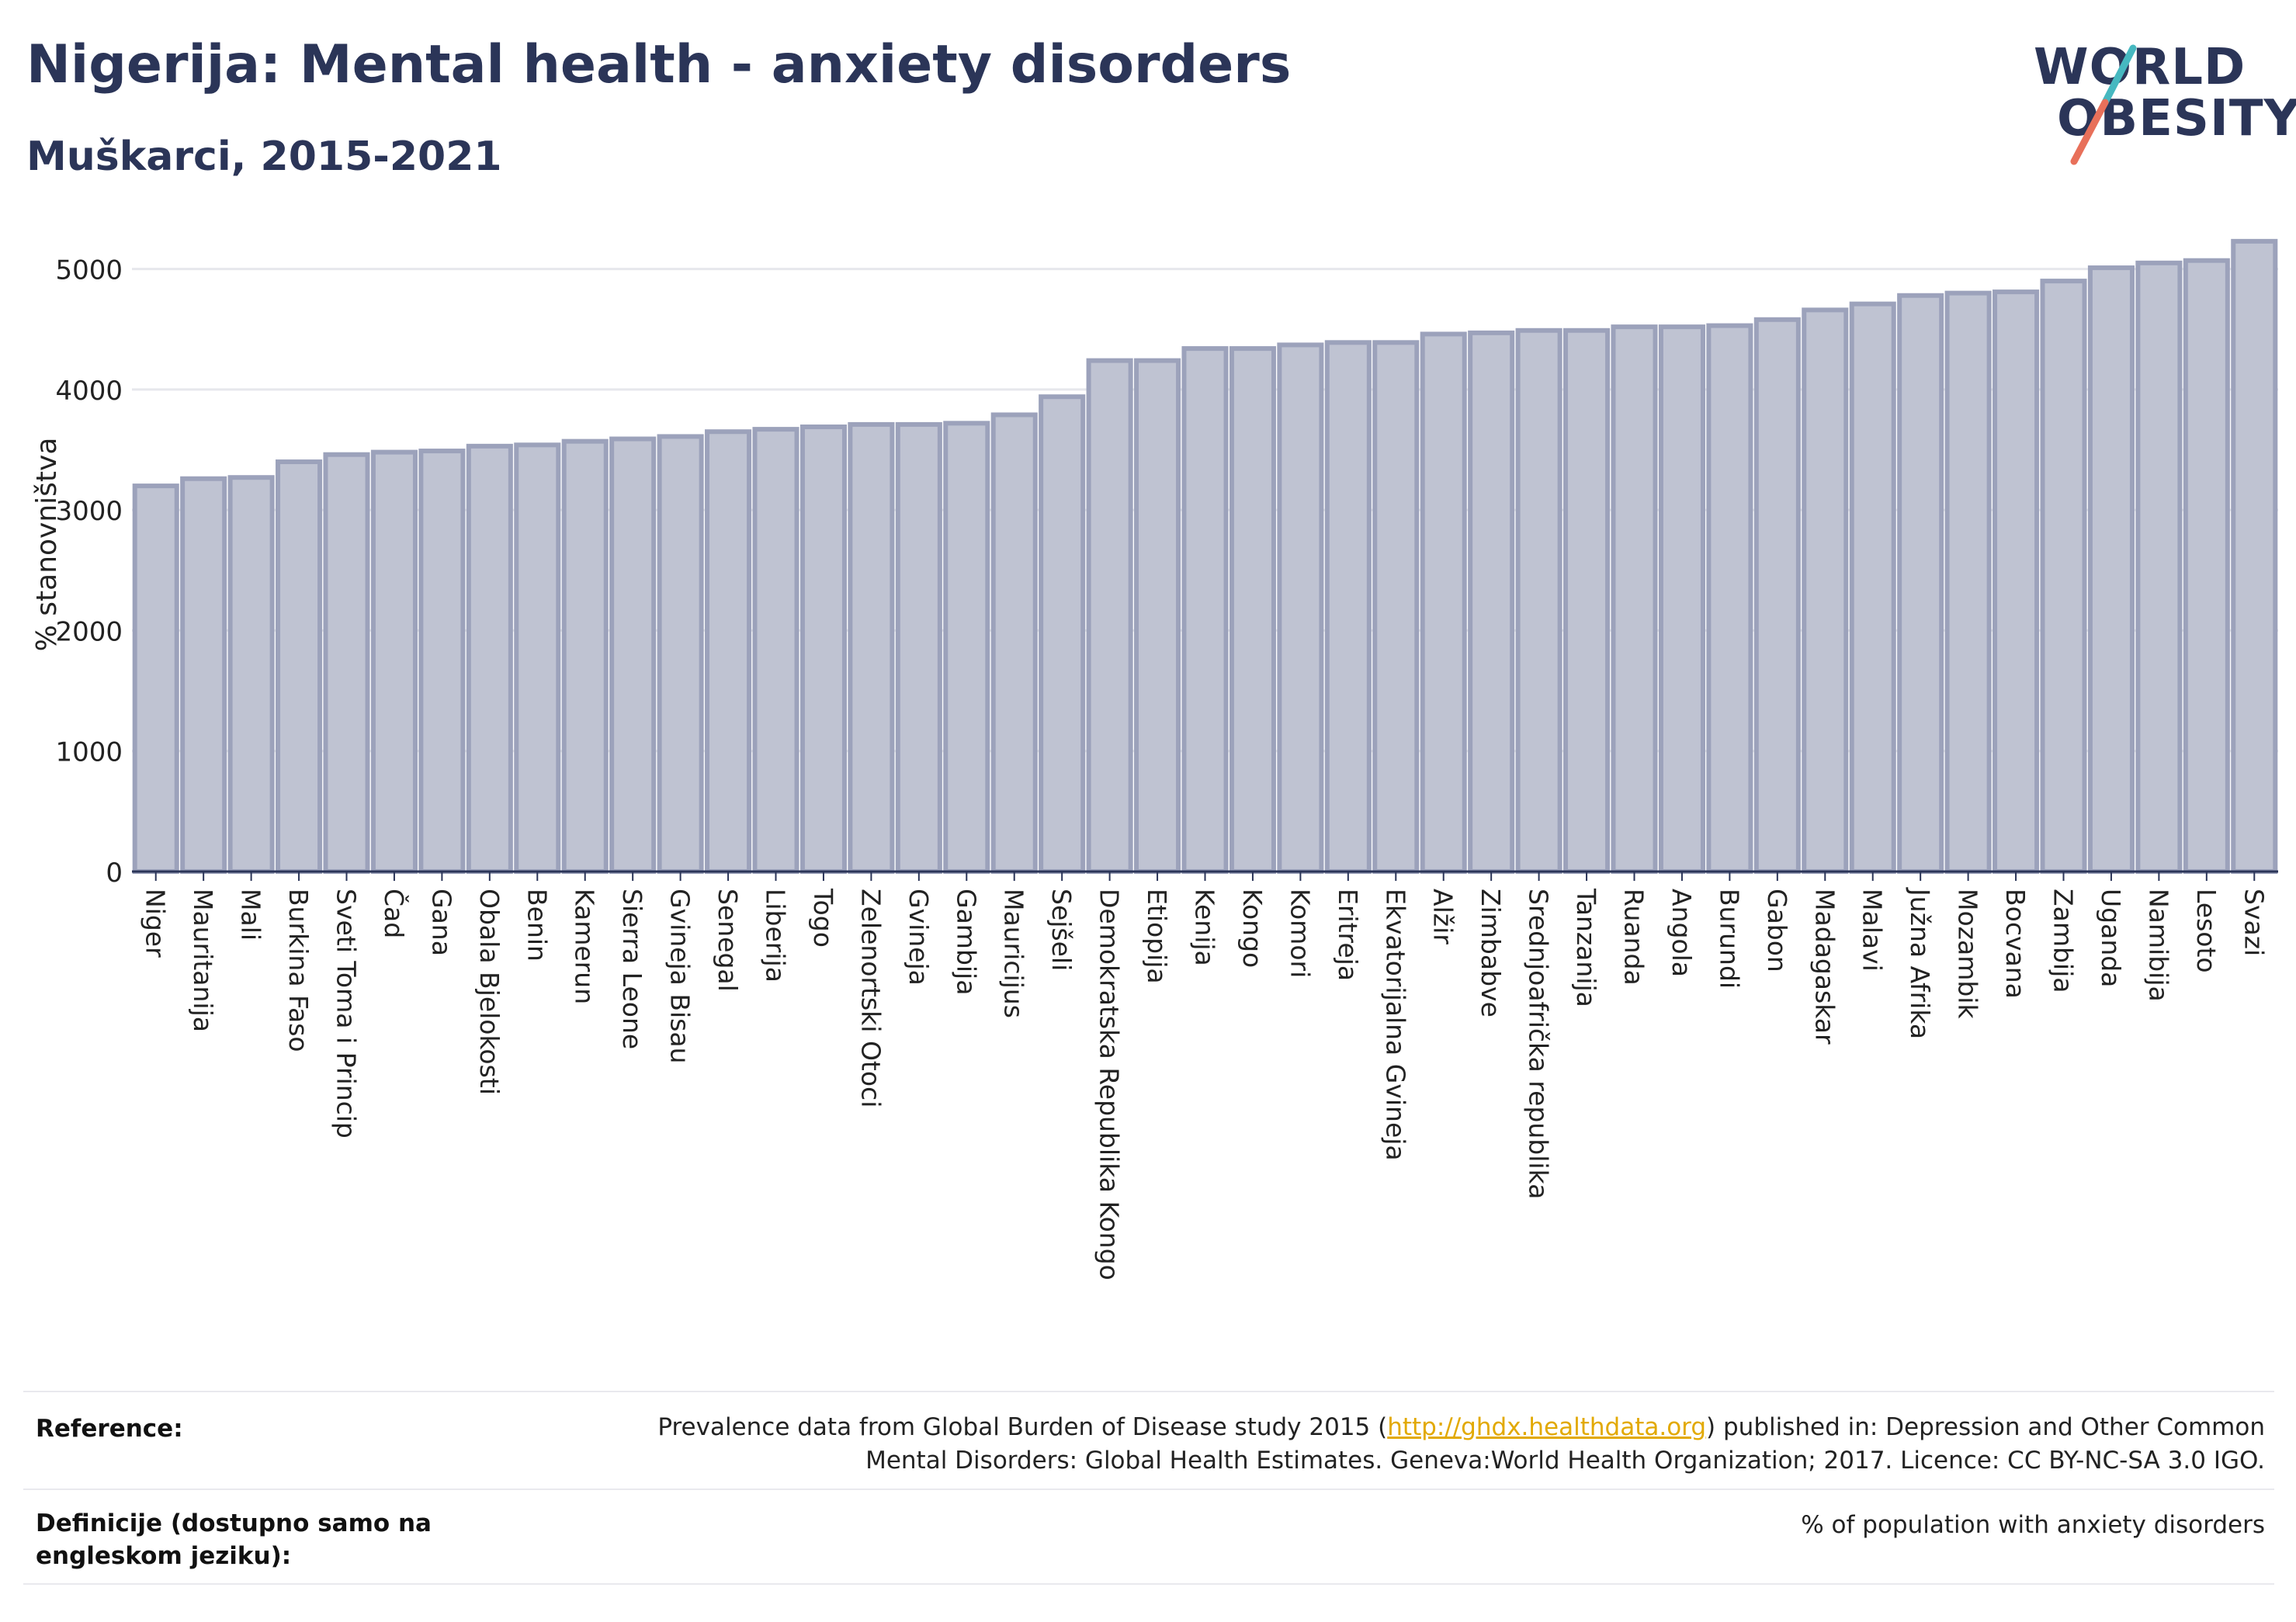 The image size is (2296, 1622). I want to click on x-tick-label: Sierra Leone, so click(632, 969).